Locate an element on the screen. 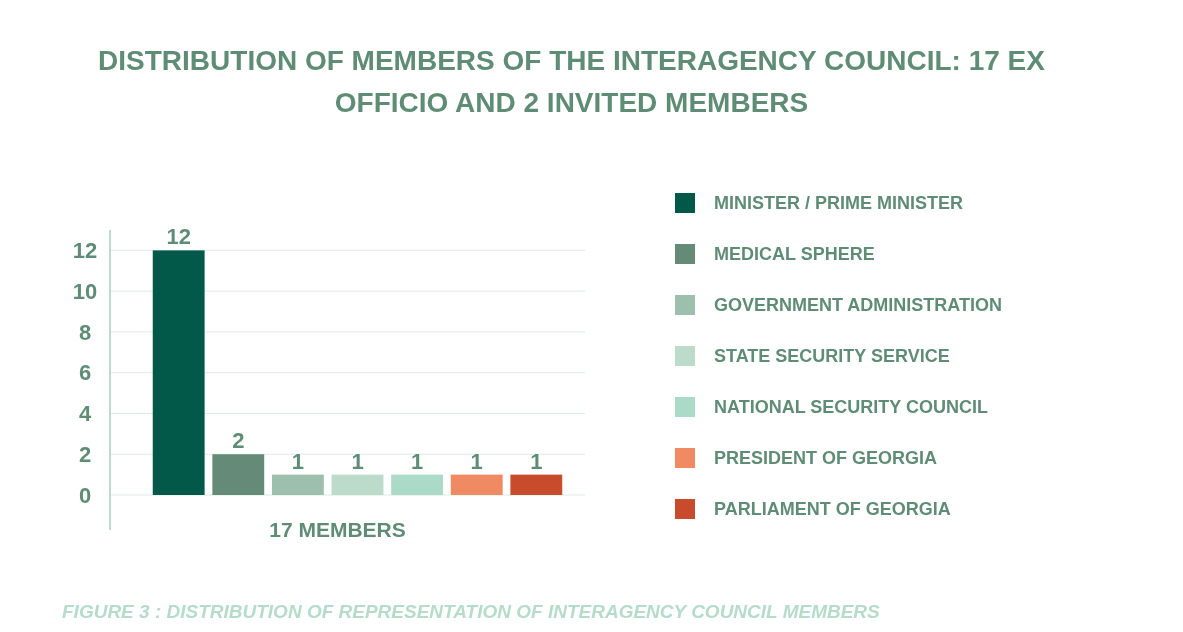  legend-label: MEDICAL SPHERE is located at coordinates (794, 254).